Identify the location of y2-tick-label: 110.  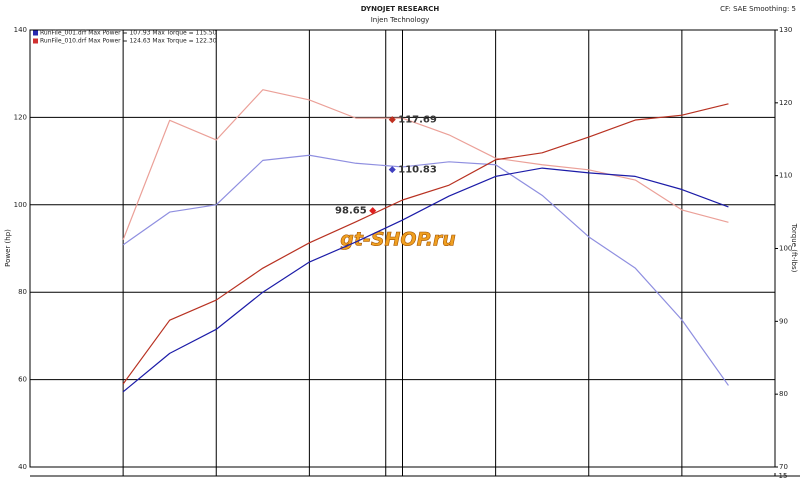
(785, 176).